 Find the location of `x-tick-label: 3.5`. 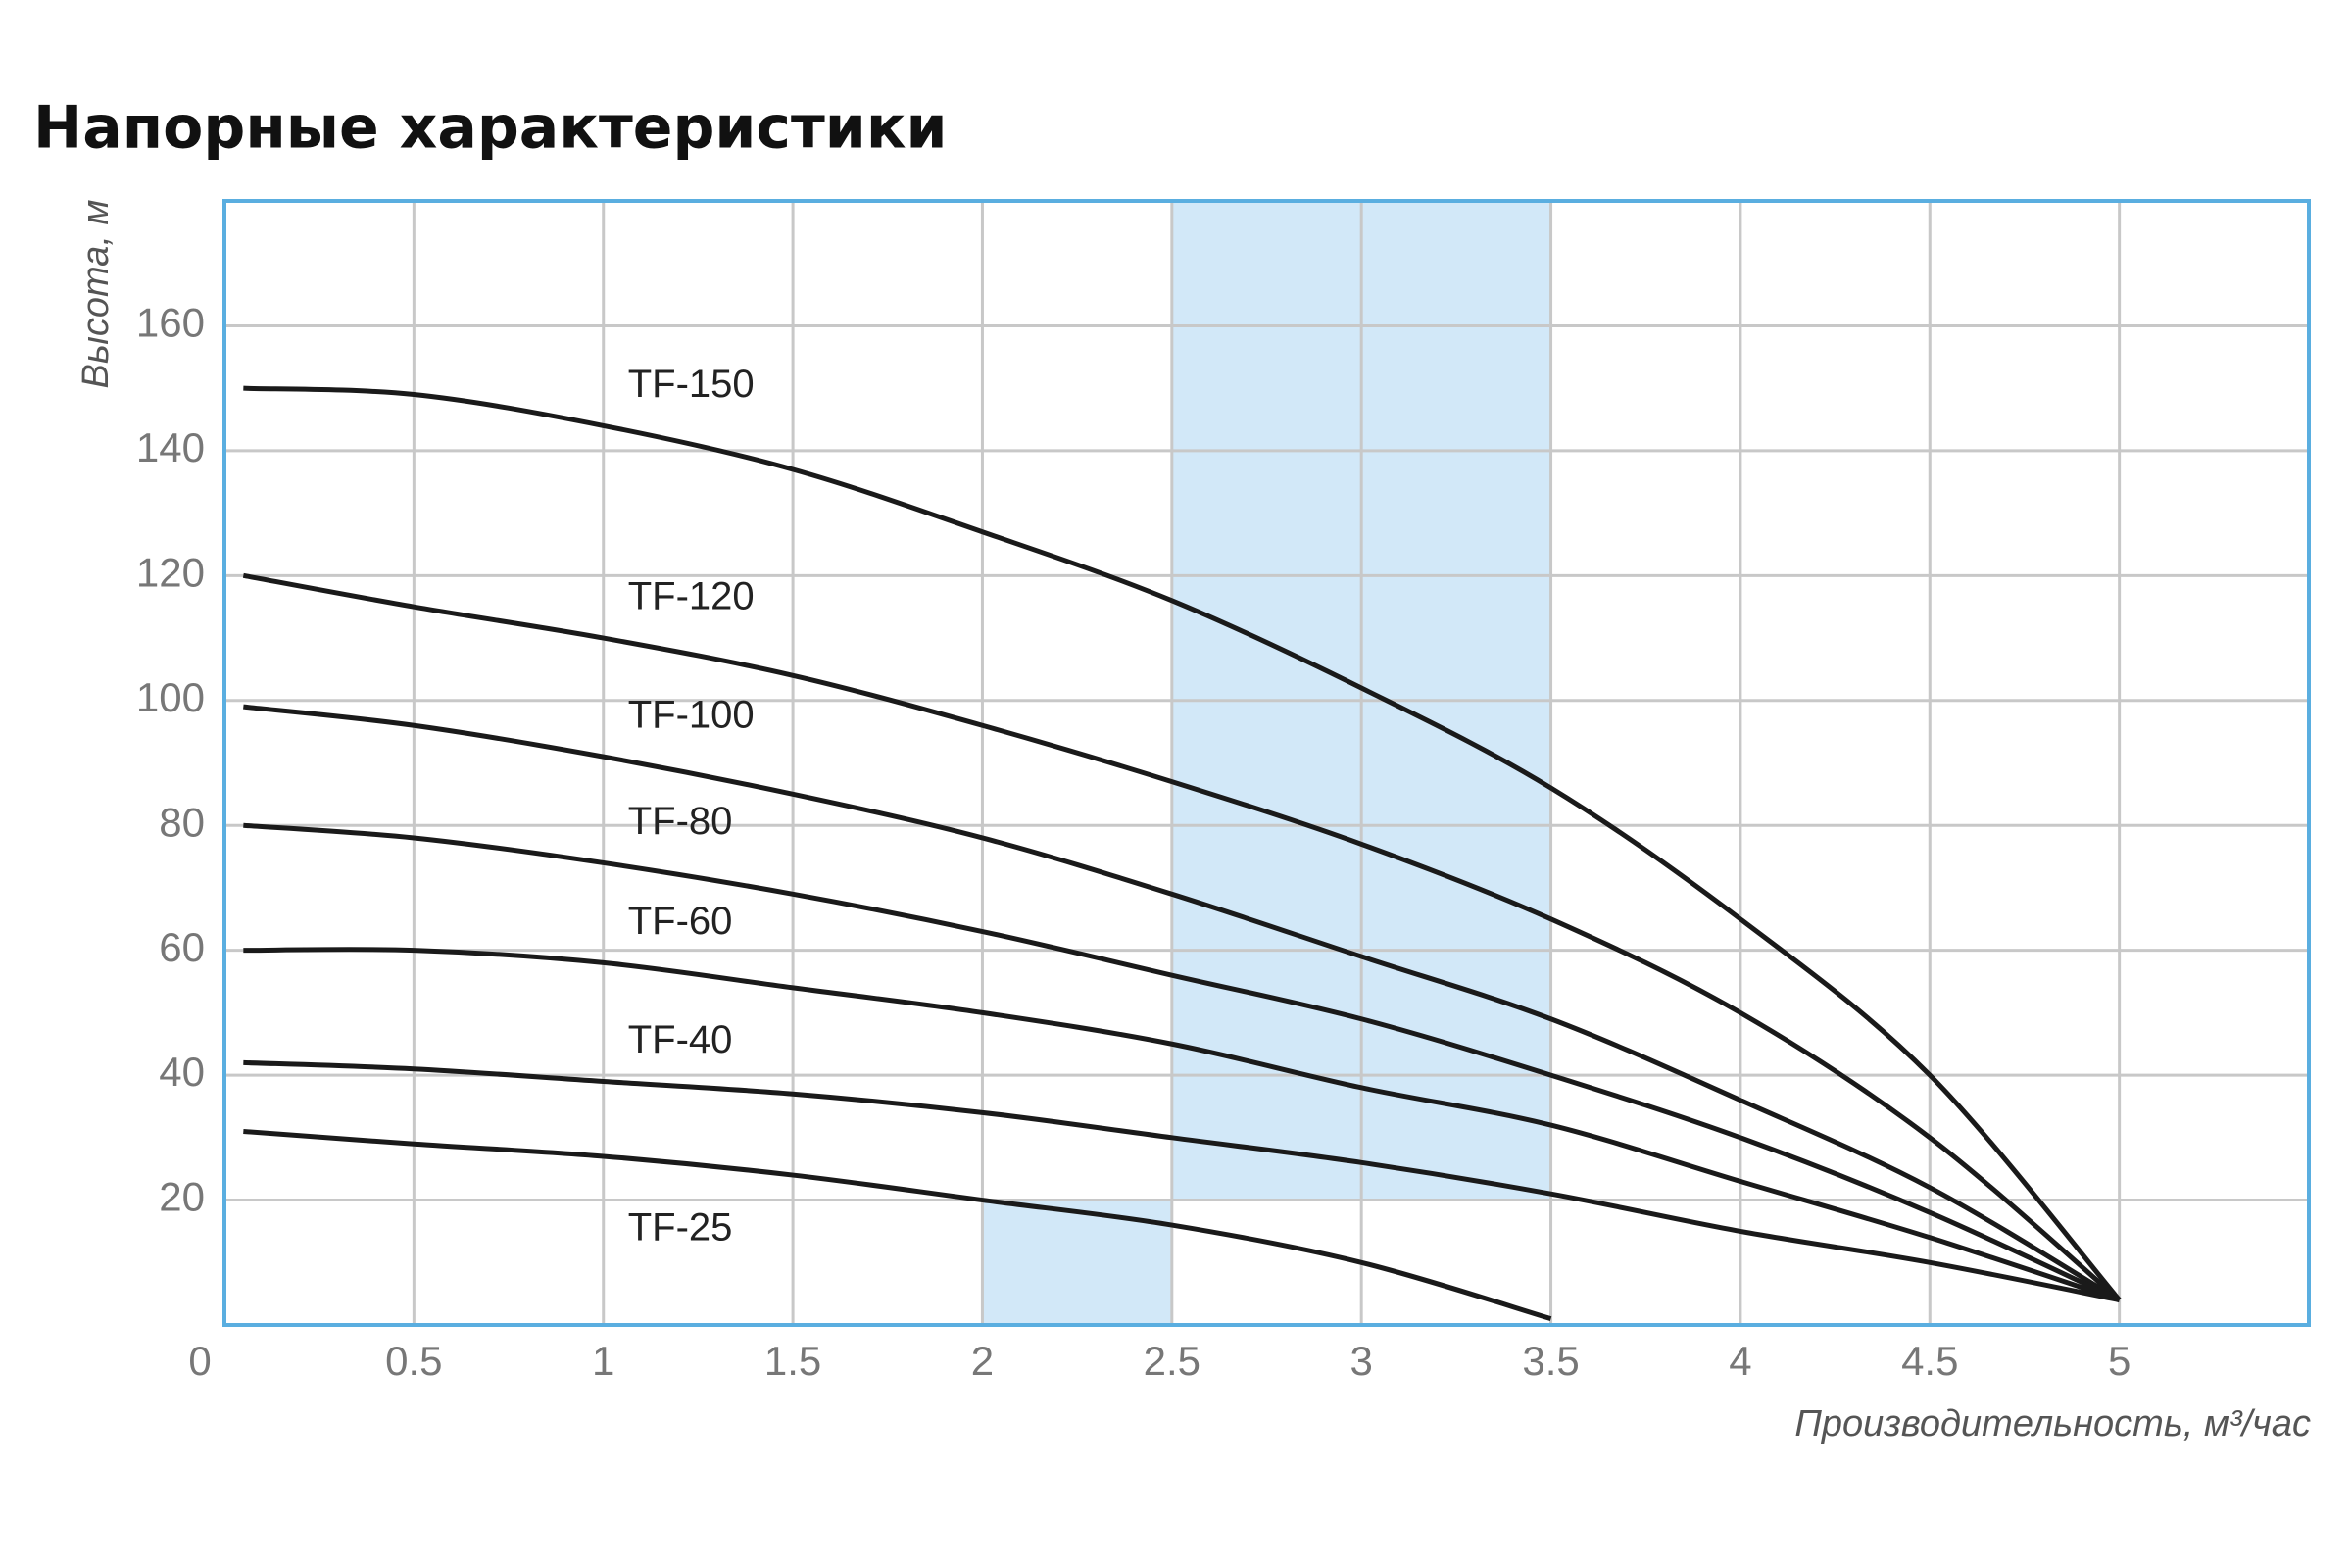

x-tick-label: 3.5 is located at coordinates (1550, 1361).